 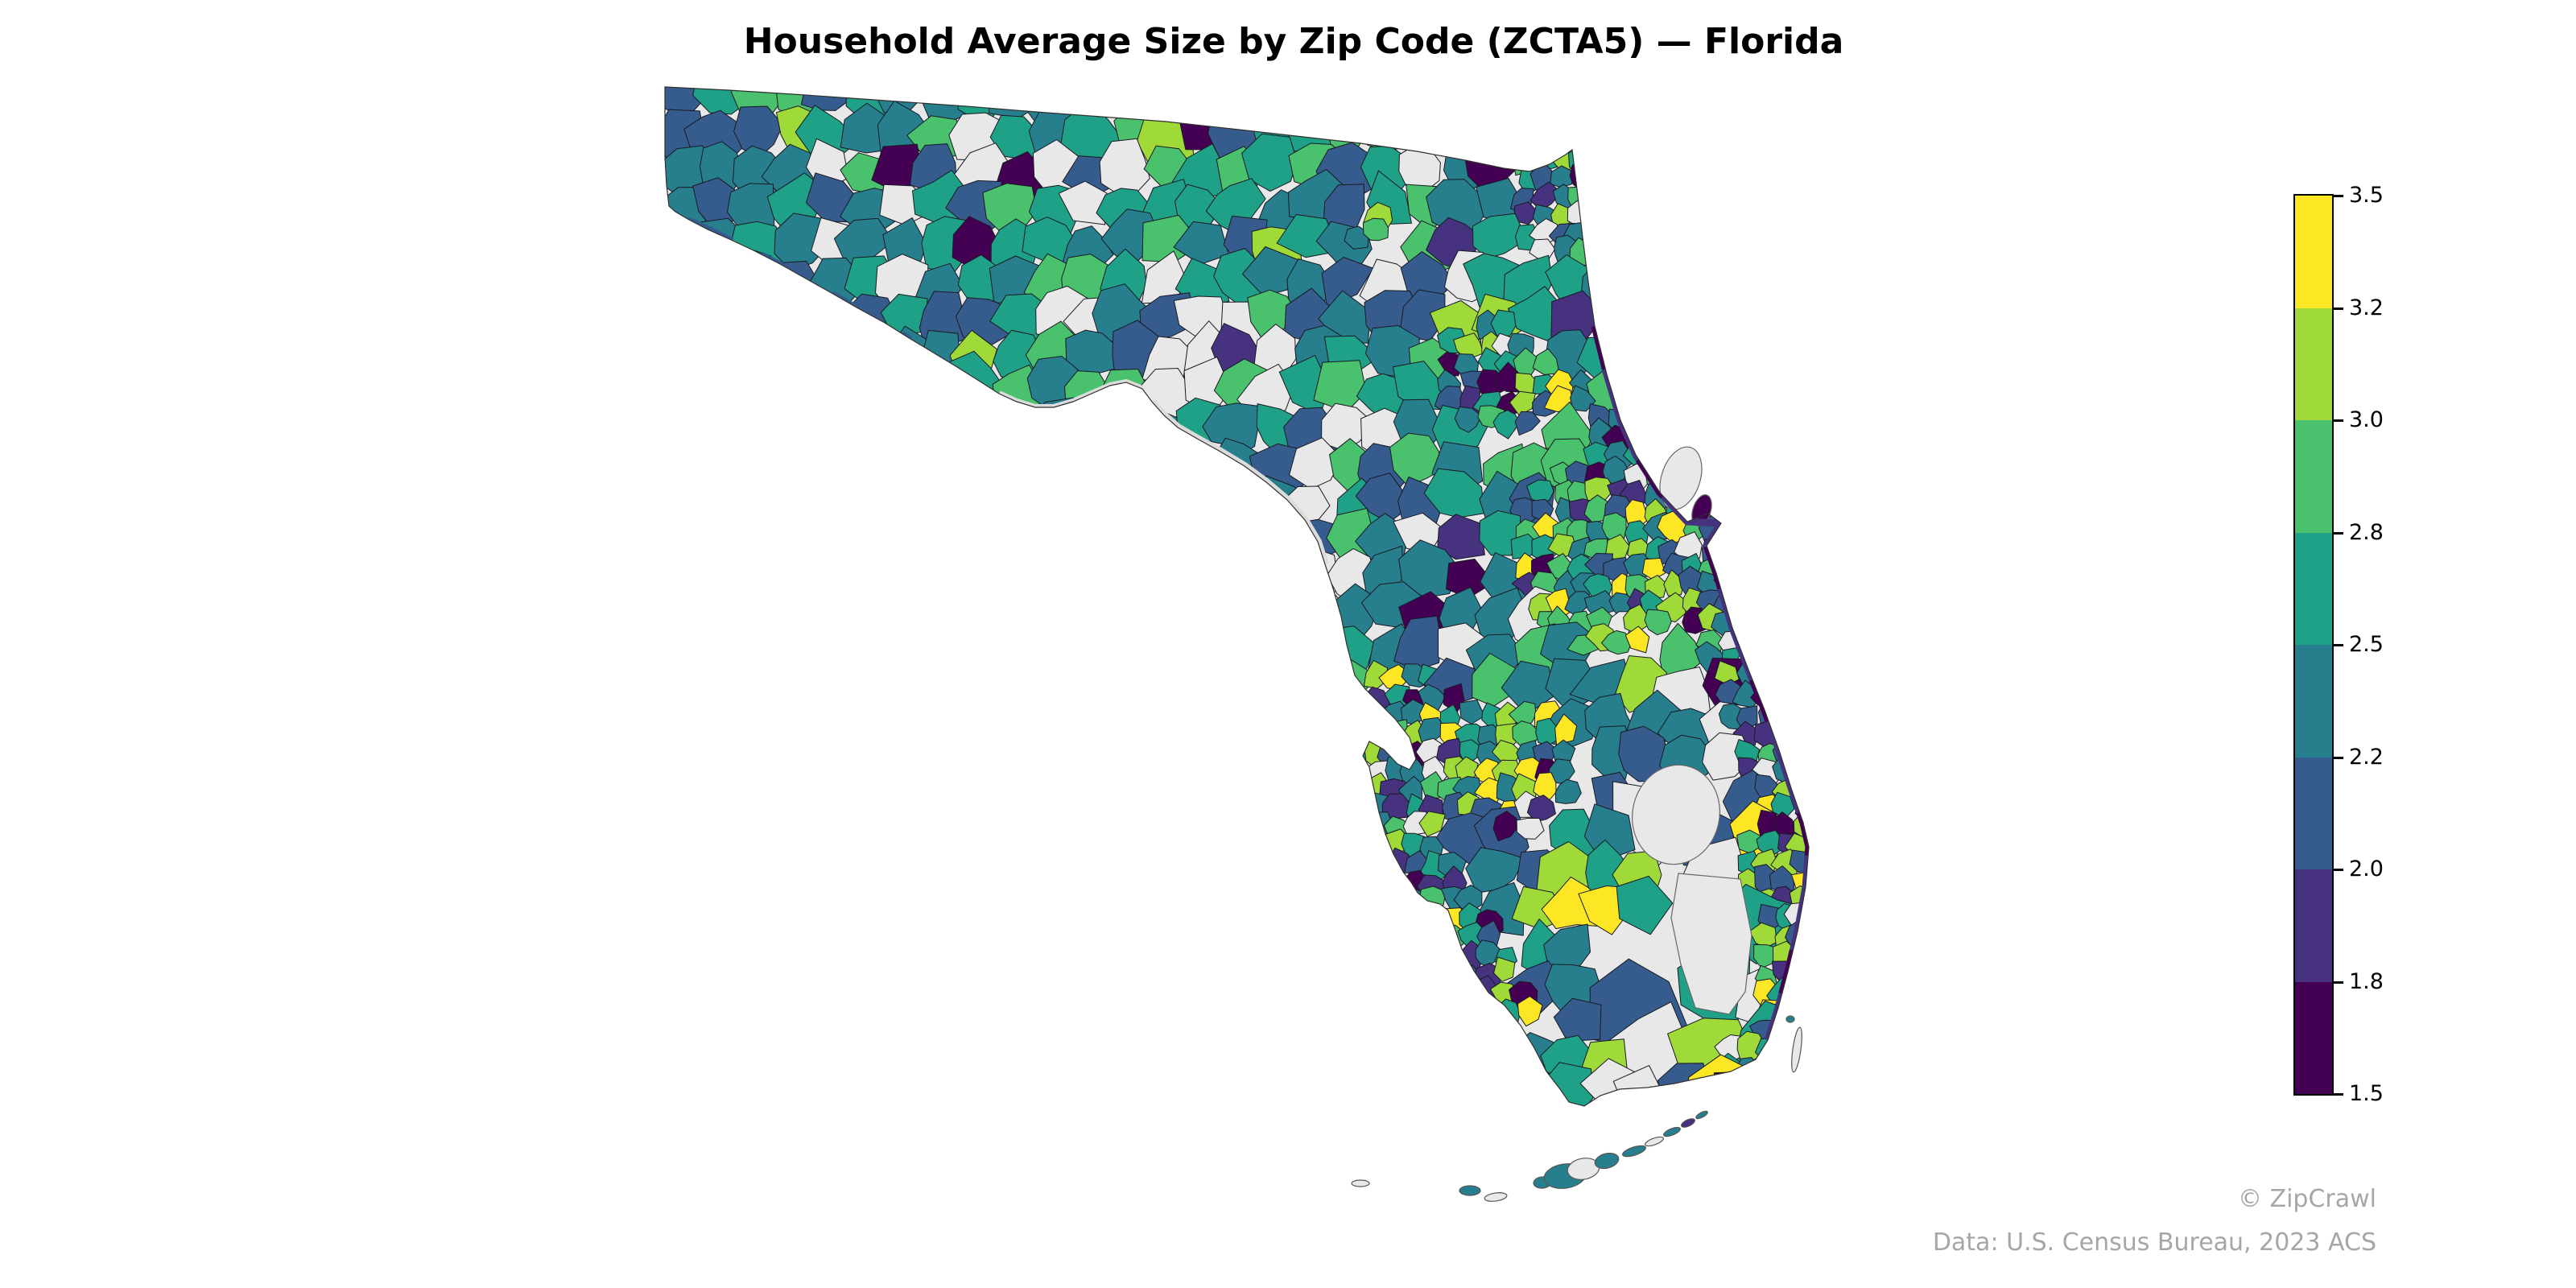 What do you see at coordinates (2366, 307) in the screenshot?
I see `colorbar-tick-label: 3.2` at bounding box center [2366, 307].